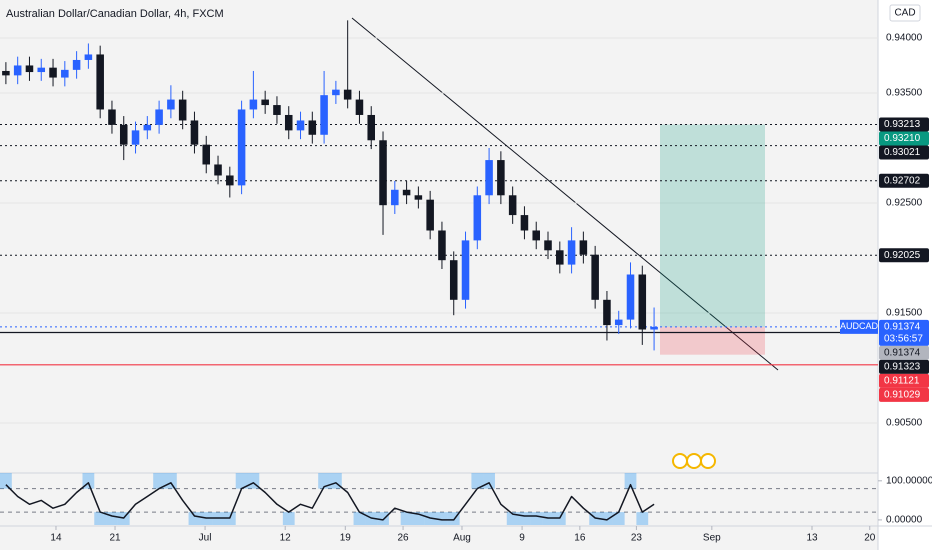  Describe the element at coordinates (909, 480) in the screenshot. I see `indicator-tick-label: 100.00000` at that location.